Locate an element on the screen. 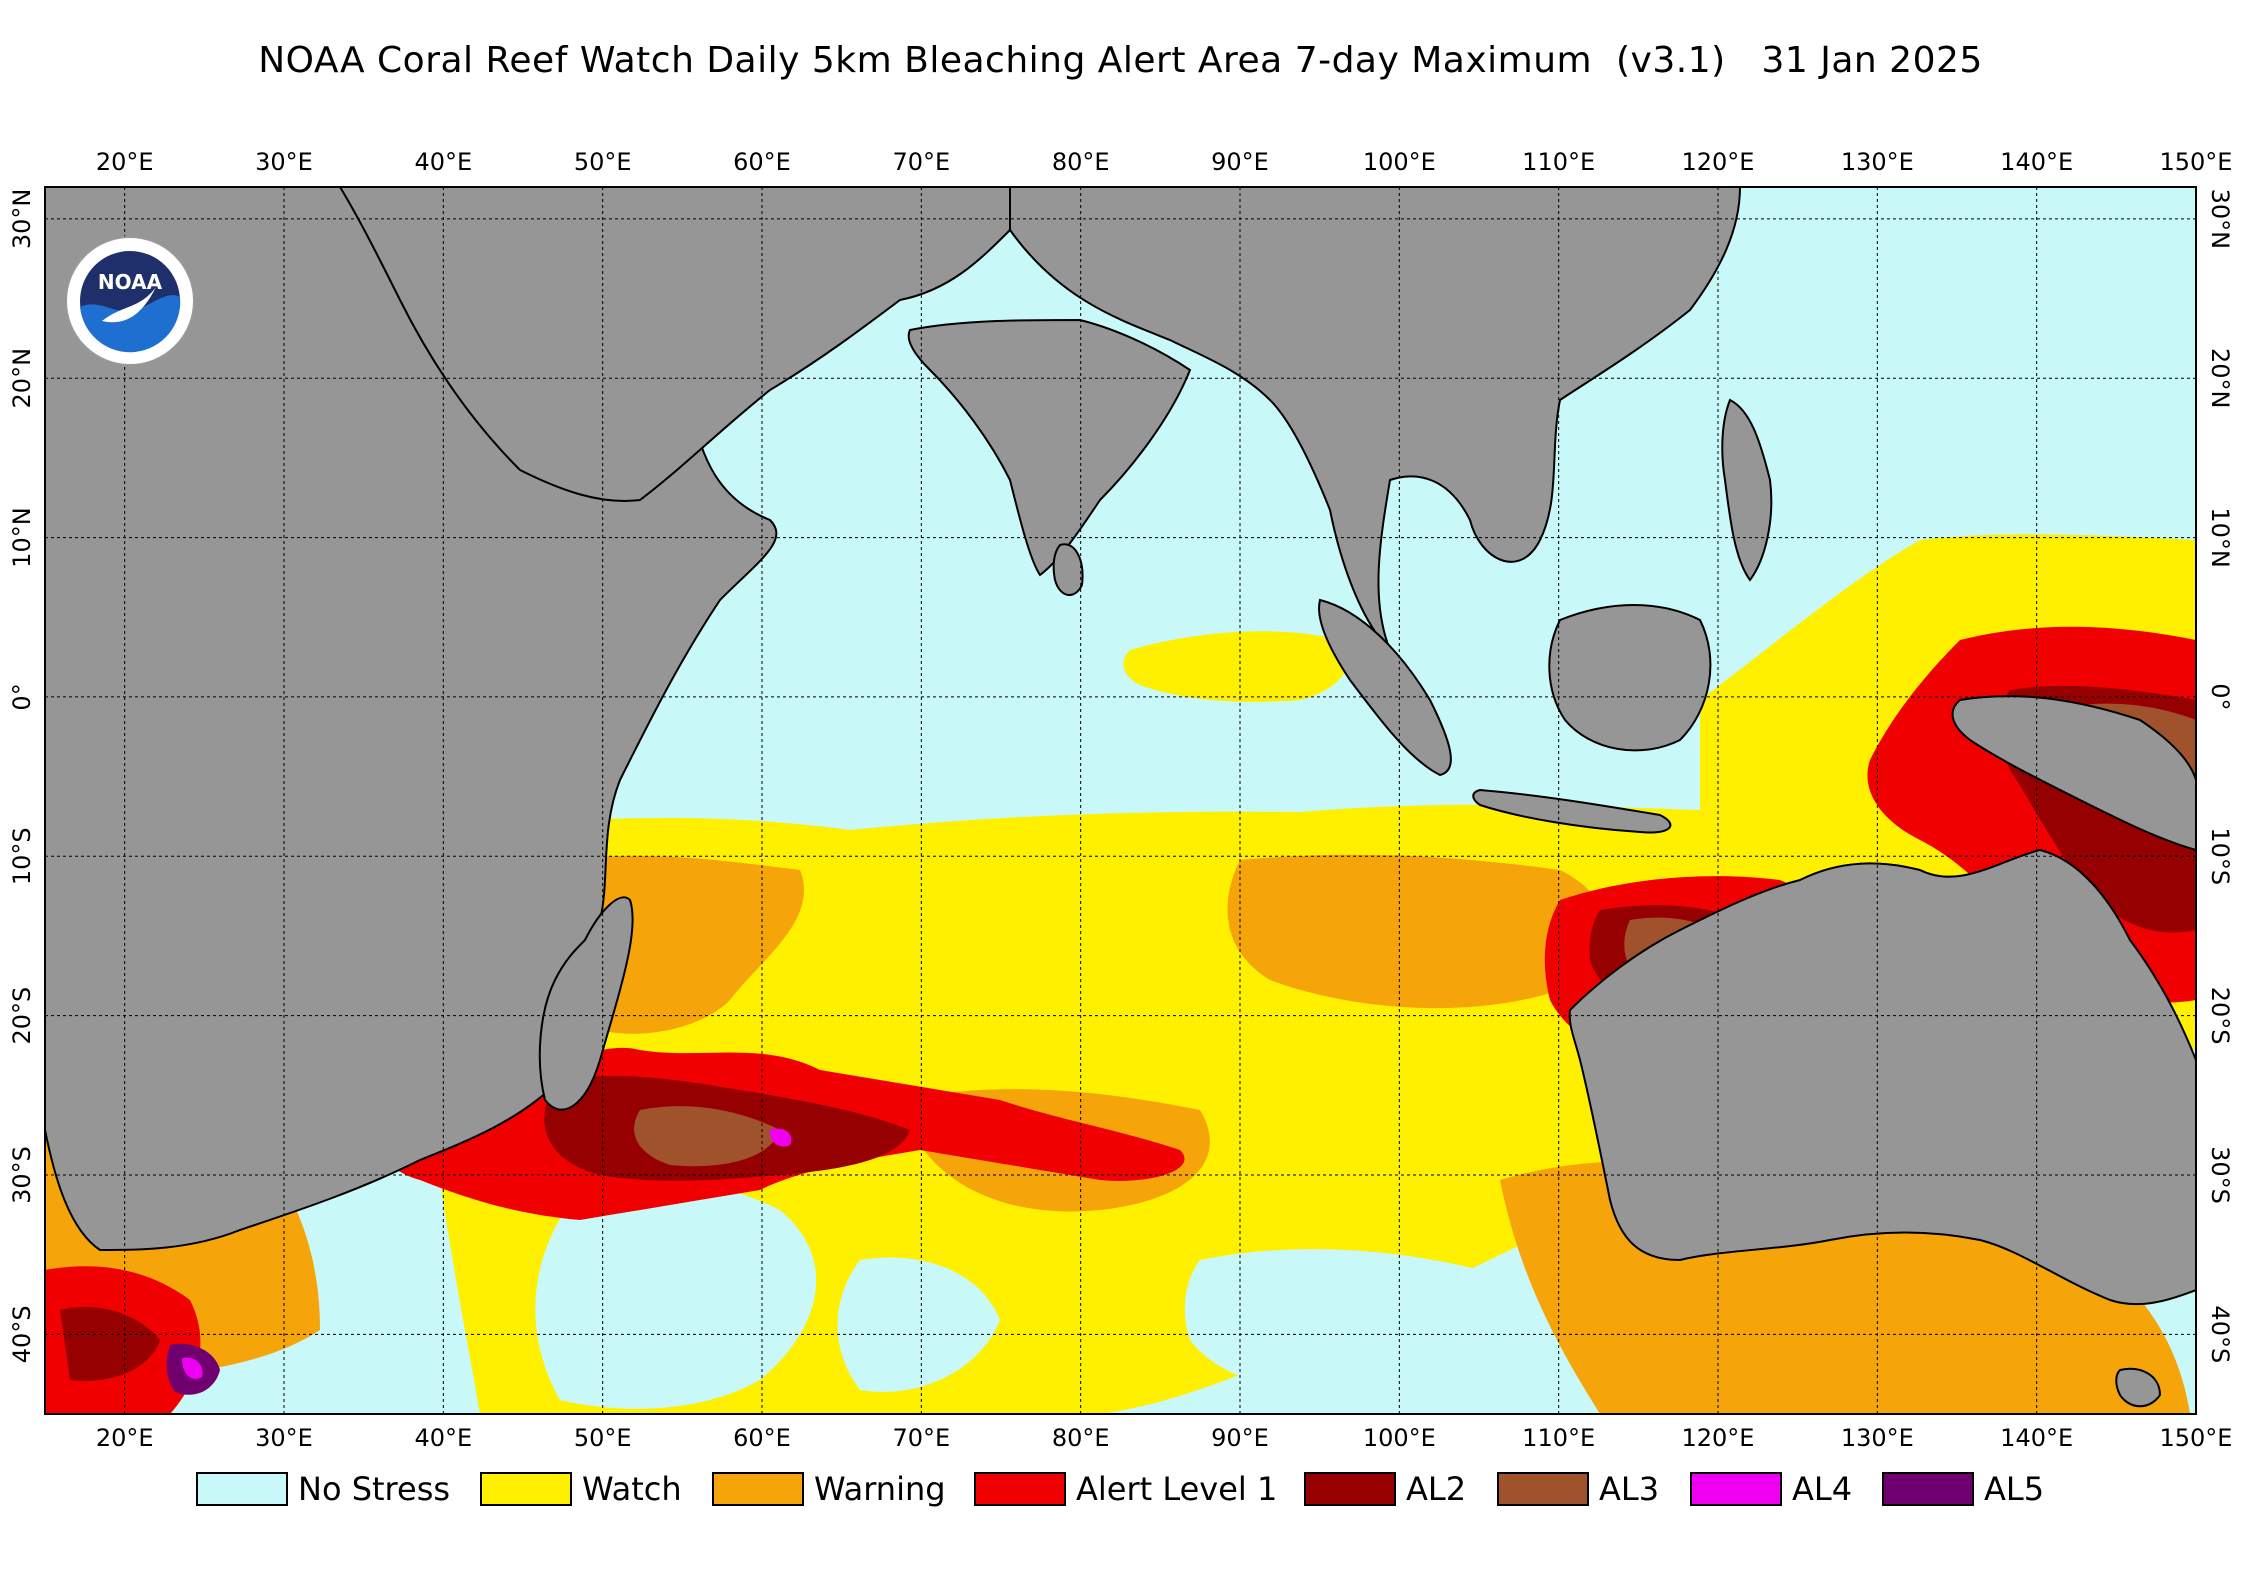 The image size is (2241, 1586). legend-label: AL3 is located at coordinates (1629, 1489).